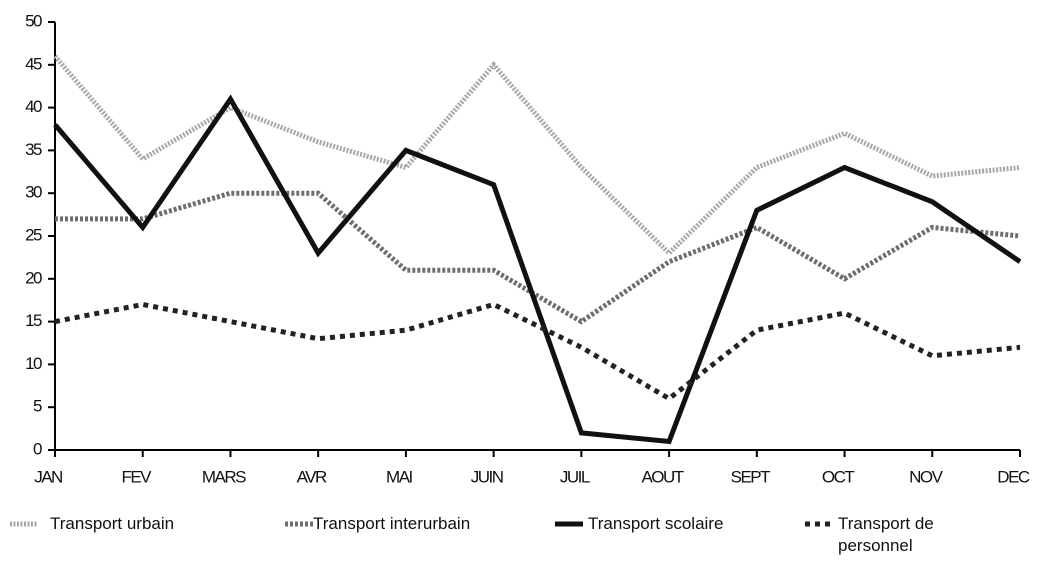  Describe the element at coordinates (312, 476) in the screenshot. I see `x-tick-label: AVR` at that location.